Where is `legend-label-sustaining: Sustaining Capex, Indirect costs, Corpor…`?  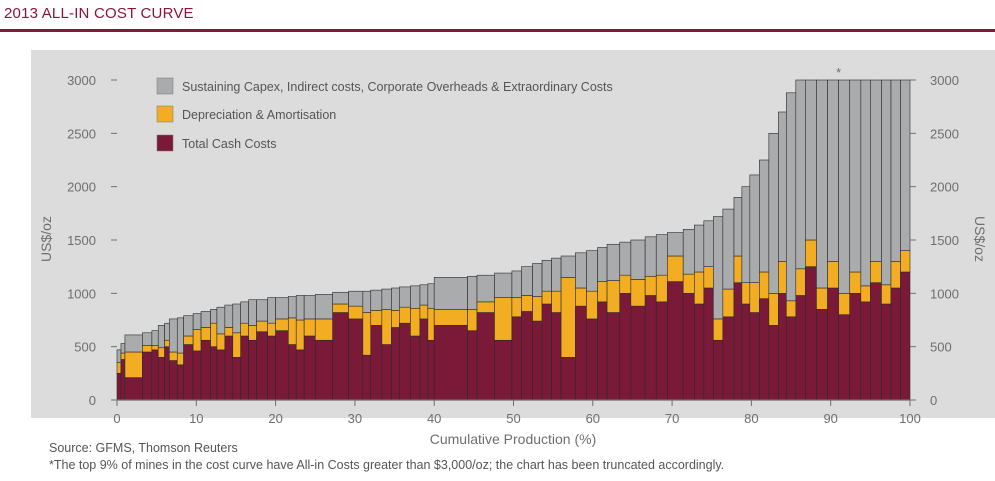
legend-label-sustaining: Sustaining Capex, Indirect costs, Corpor… is located at coordinates (397, 87).